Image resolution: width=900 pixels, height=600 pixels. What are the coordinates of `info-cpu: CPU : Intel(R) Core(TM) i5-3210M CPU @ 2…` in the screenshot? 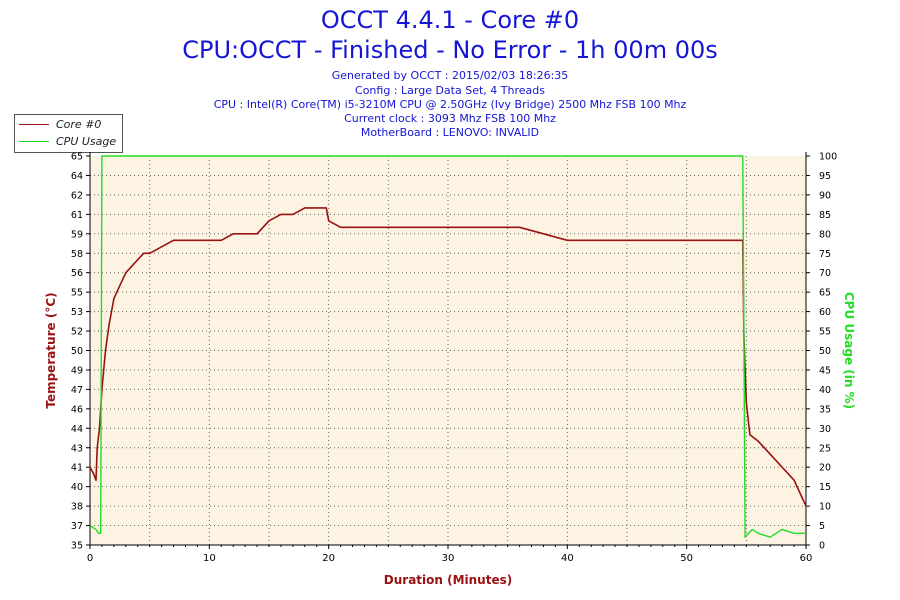 It's located at (450, 104).